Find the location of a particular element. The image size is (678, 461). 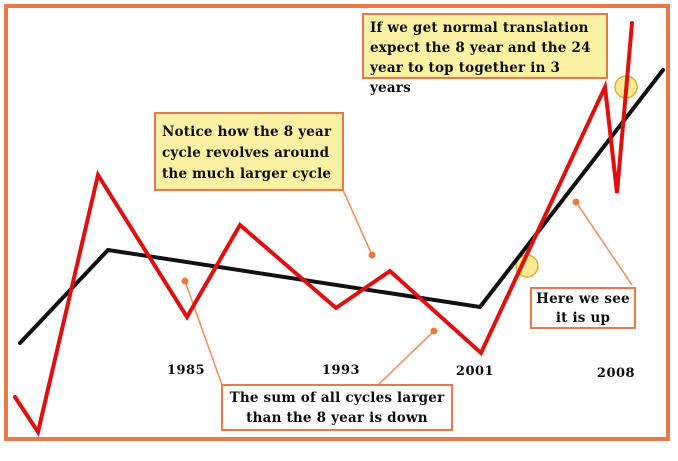

note-line: cycle revolves around is located at coordinates (246, 153).